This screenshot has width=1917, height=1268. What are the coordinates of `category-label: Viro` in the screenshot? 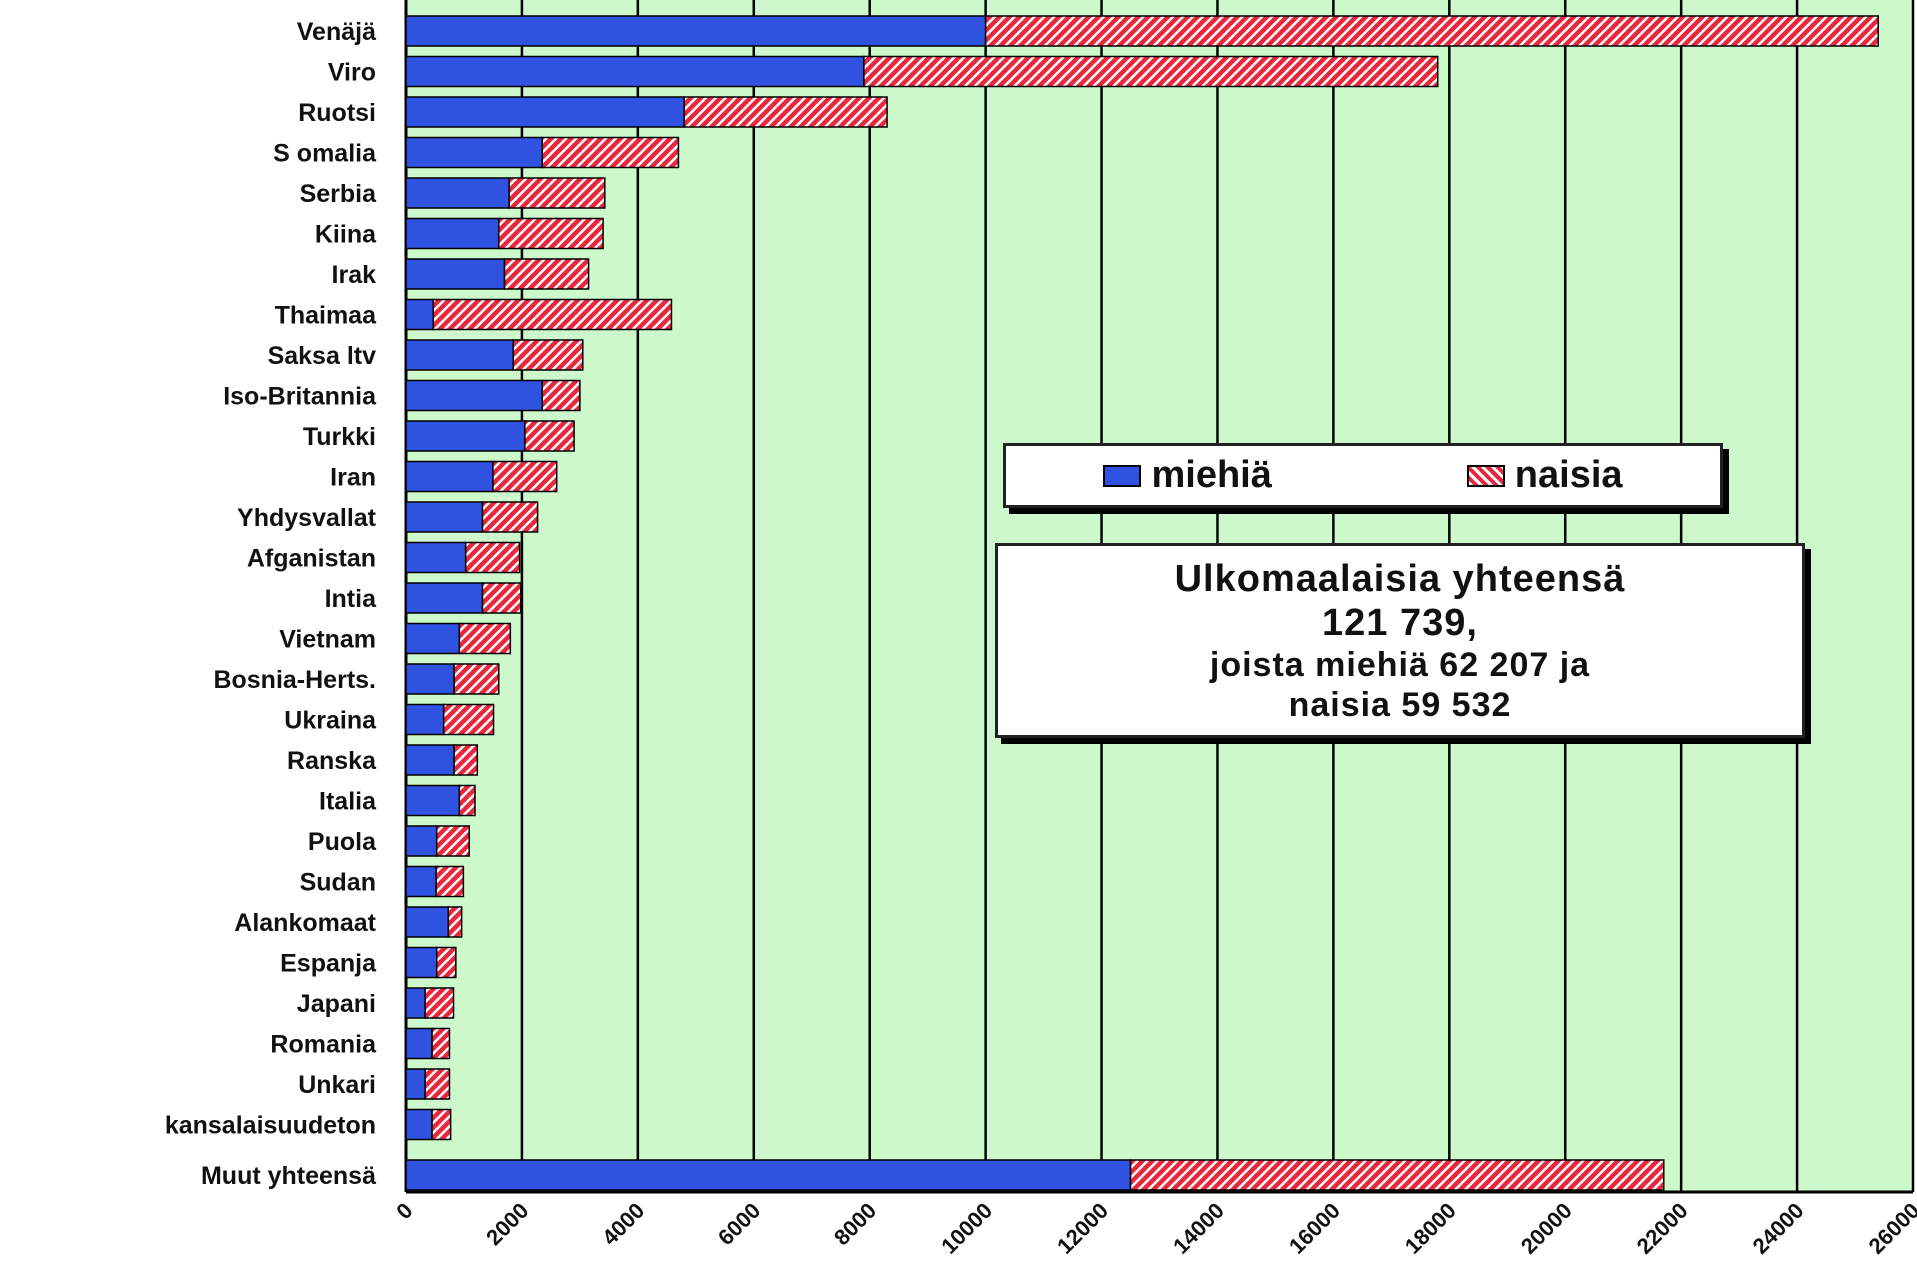 It's located at (352, 73).